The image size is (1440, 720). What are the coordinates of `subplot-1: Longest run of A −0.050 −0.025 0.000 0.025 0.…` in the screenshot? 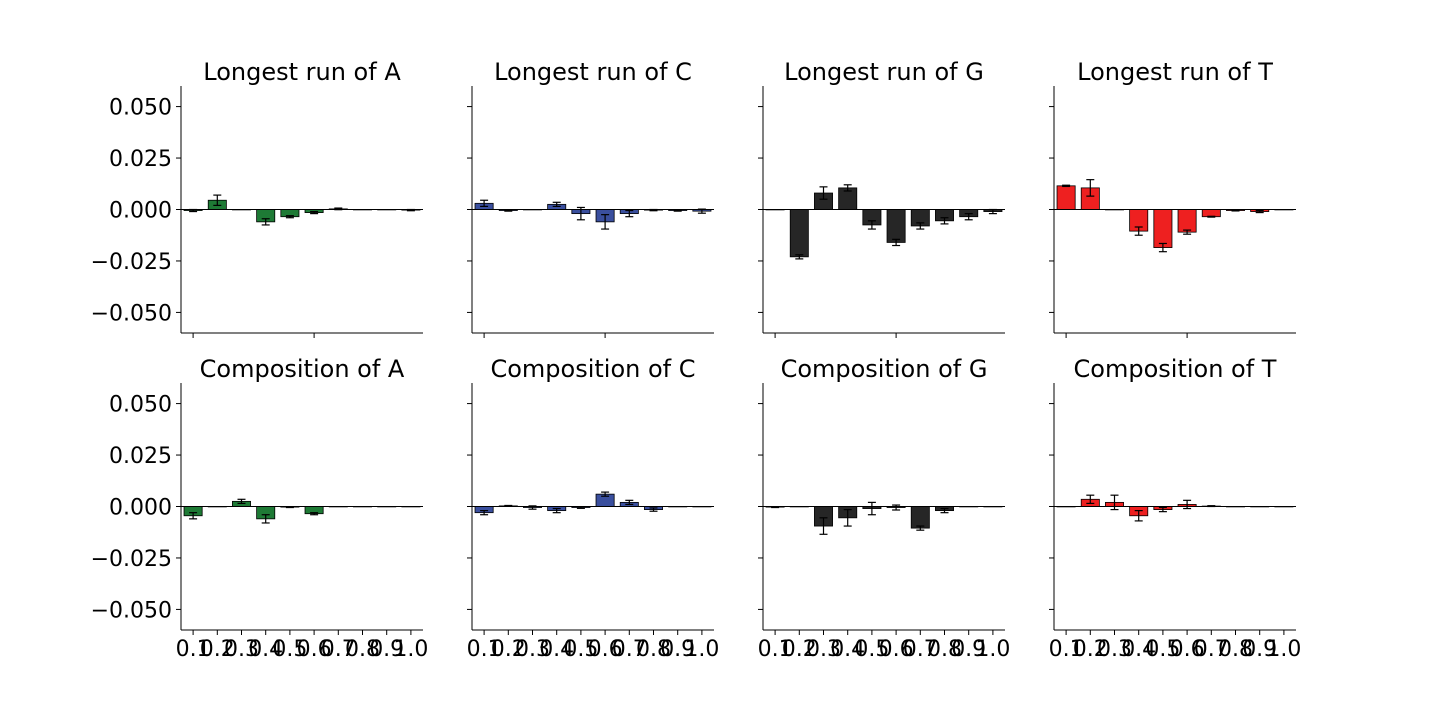 It's located at (257, 198).